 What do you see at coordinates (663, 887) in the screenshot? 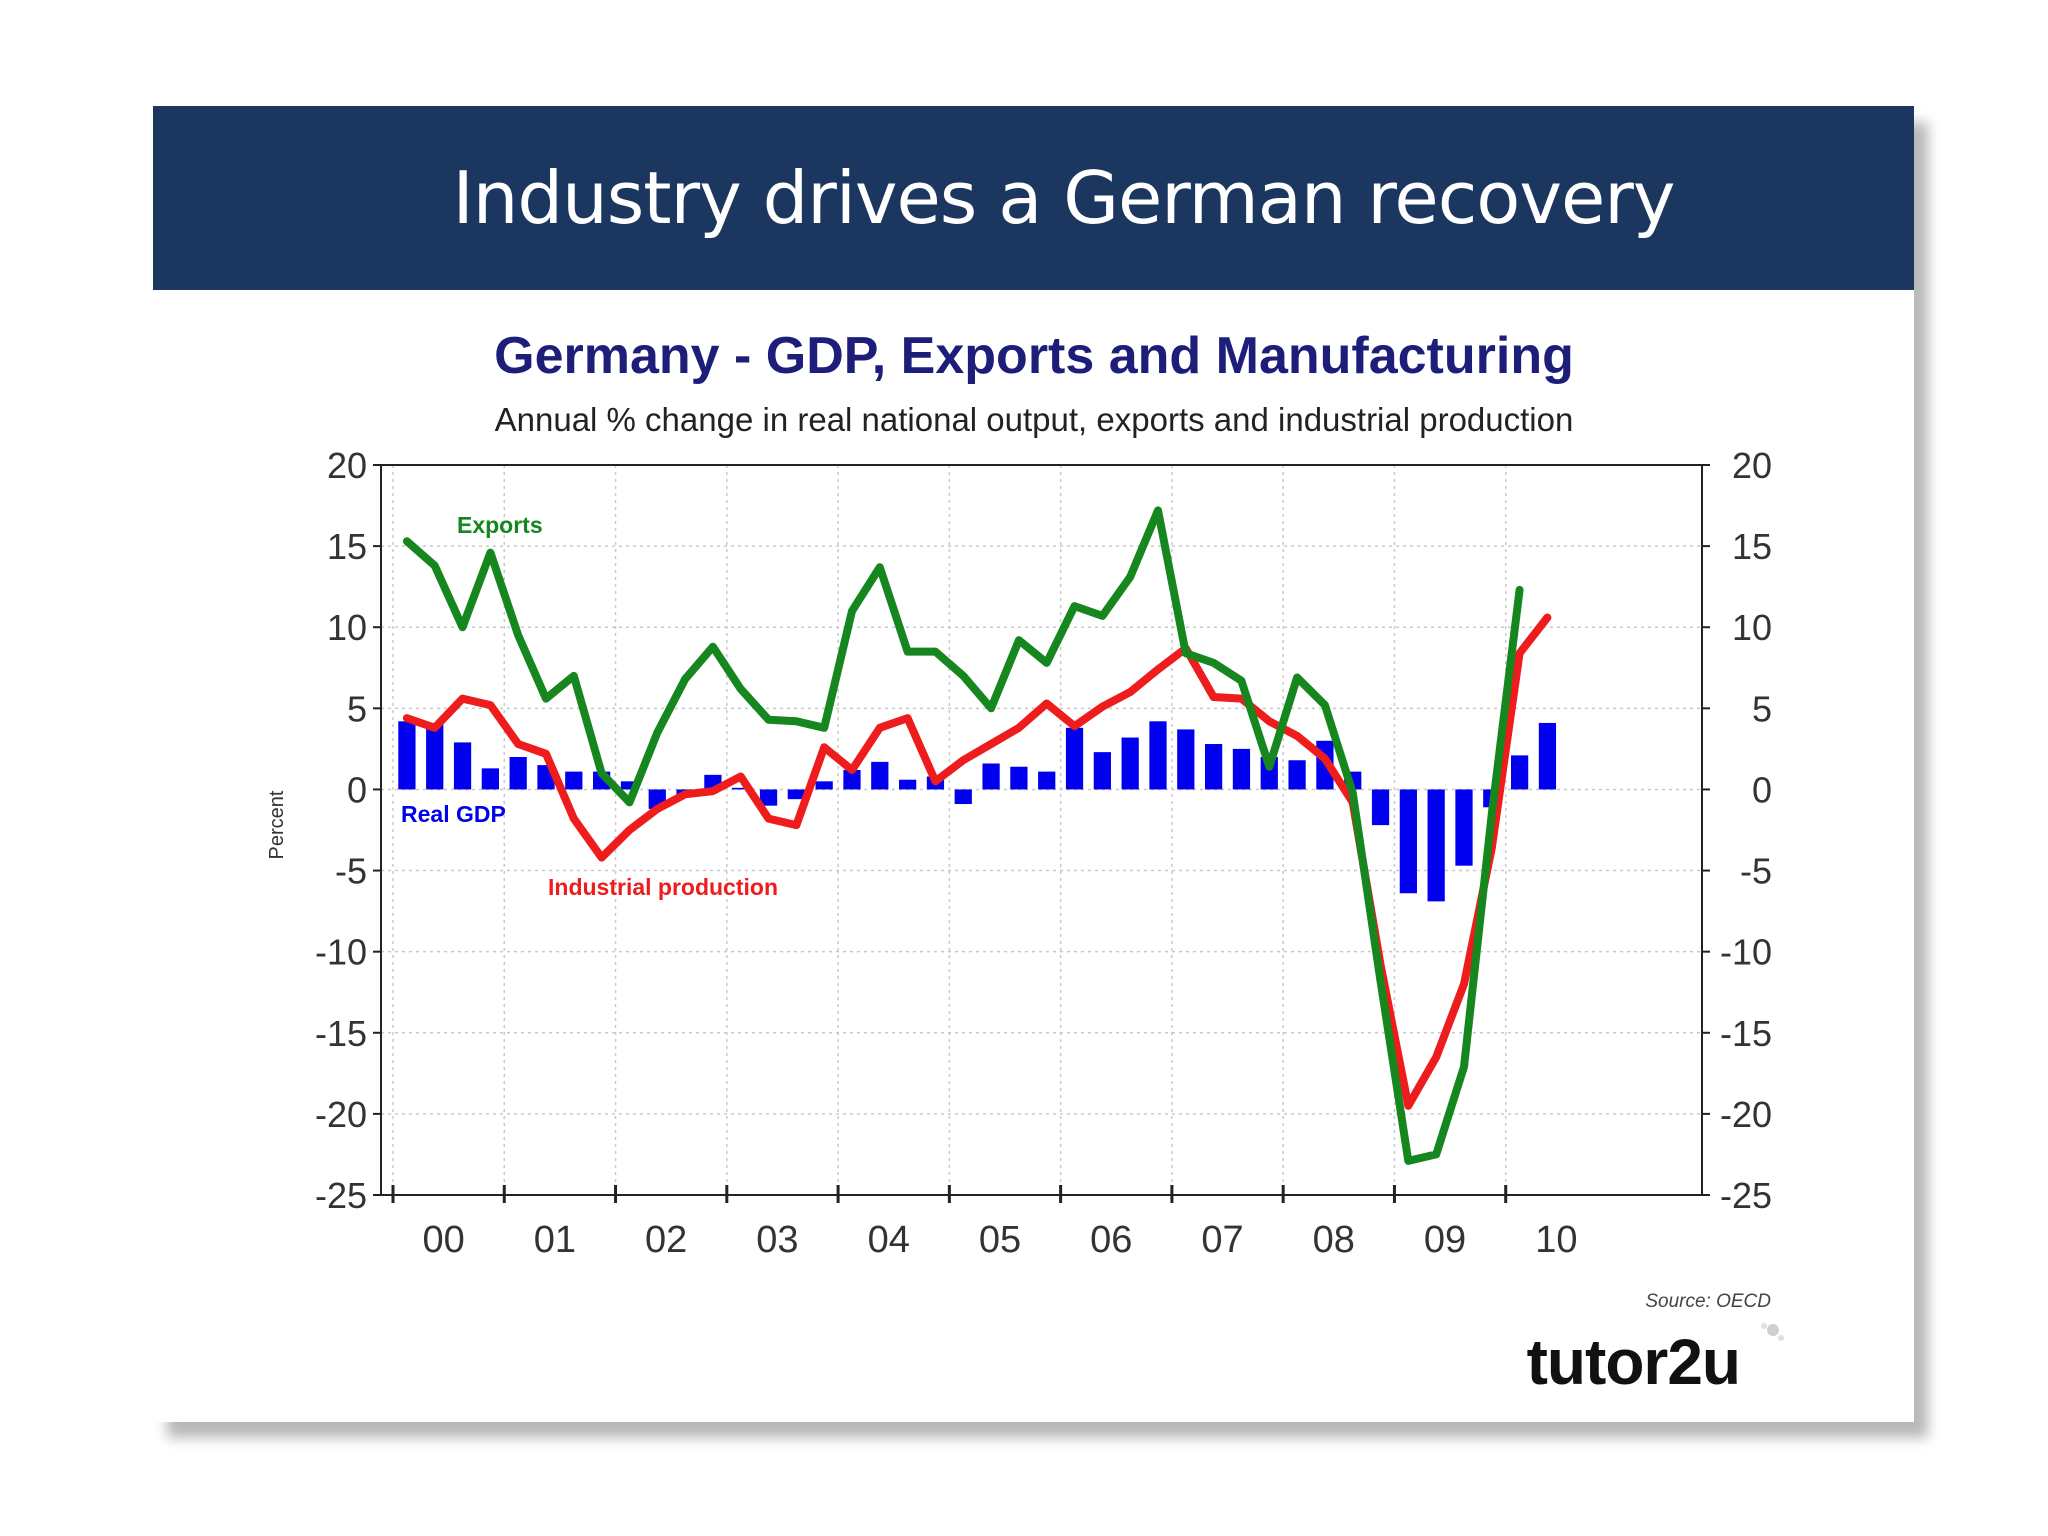
I see `legend-label-industrial-production: Industrial production` at bounding box center [663, 887].